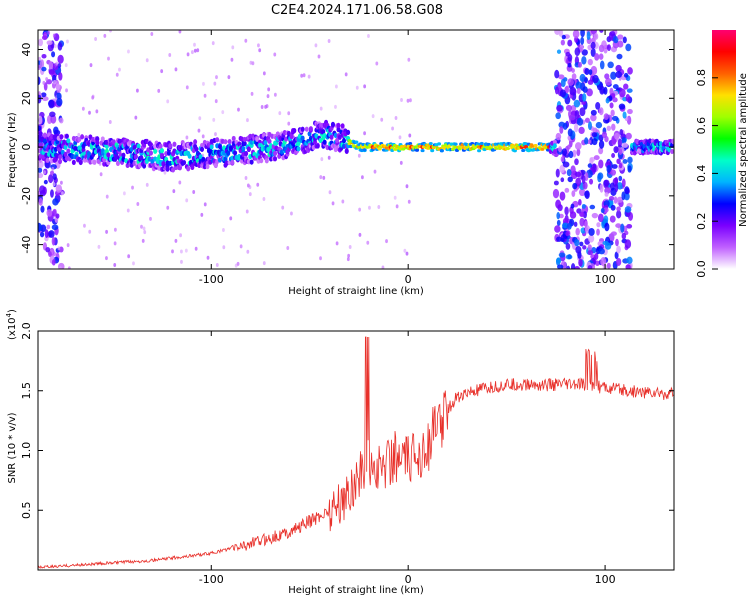 This screenshot has height=600, width=750. Describe the element at coordinates (724, 149) in the screenshot. I see `colorbar-gradient` at that location.